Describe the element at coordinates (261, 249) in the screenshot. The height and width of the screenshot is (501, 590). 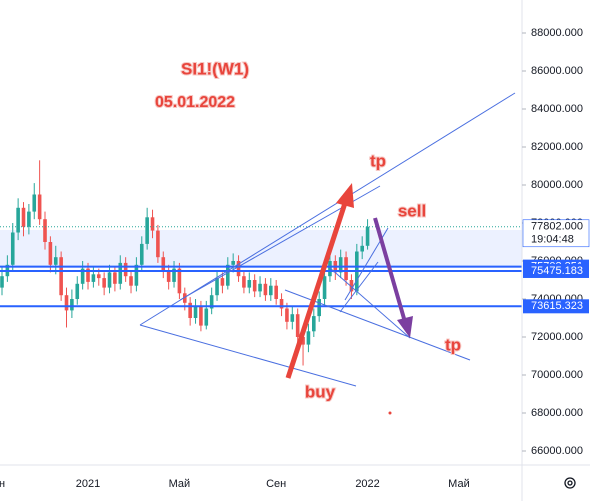
I see `zone` at that location.